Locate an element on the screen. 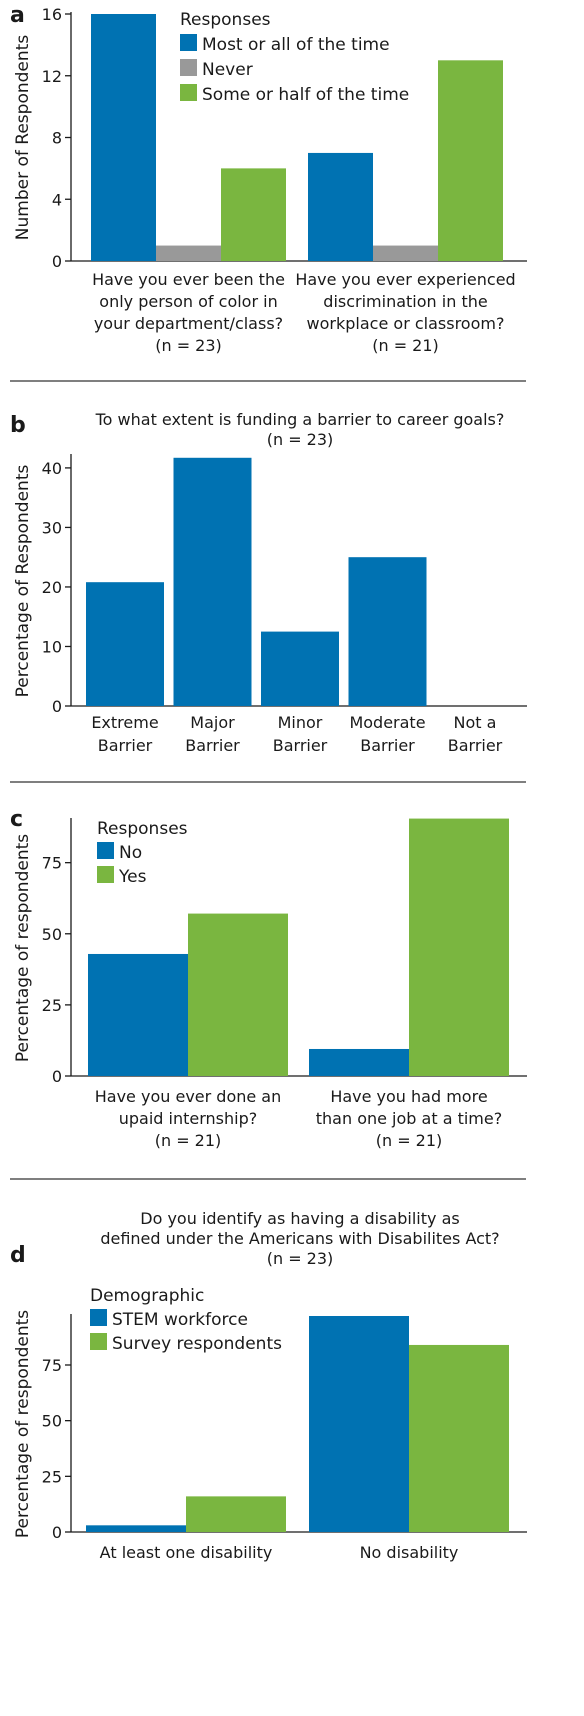  y-tick-label: 30 is located at coordinates (52, 527).